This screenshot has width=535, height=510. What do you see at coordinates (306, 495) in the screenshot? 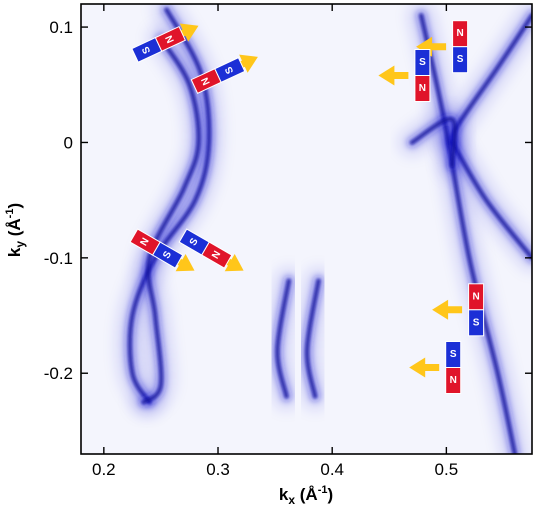
I see `x-axis-label: kx (Å-1)` at bounding box center [306, 495].